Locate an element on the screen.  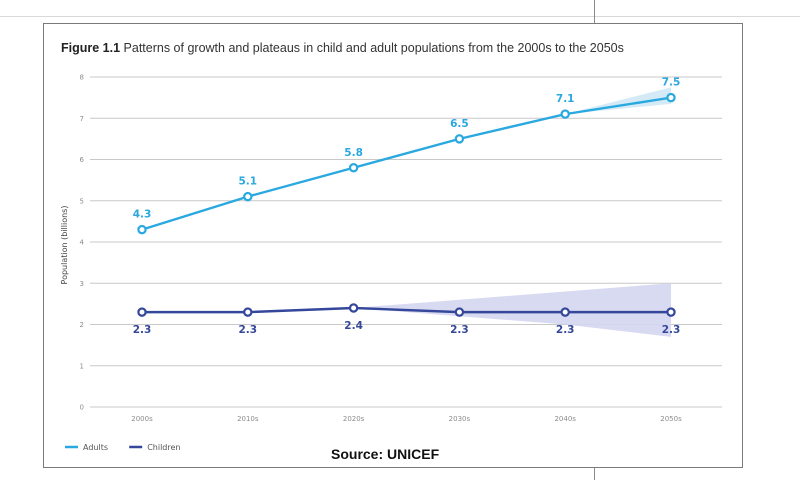
children-data-label-2000s: 2.3 is located at coordinates (142, 330).